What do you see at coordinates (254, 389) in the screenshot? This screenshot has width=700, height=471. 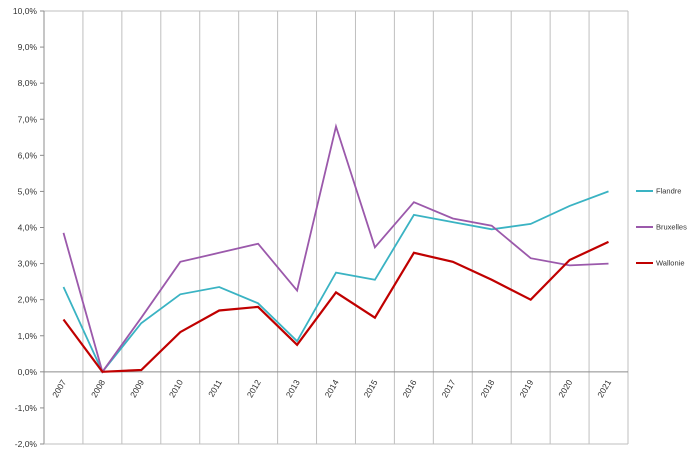 I see `x-tick-label: 2012` at bounding box center [254, 389].